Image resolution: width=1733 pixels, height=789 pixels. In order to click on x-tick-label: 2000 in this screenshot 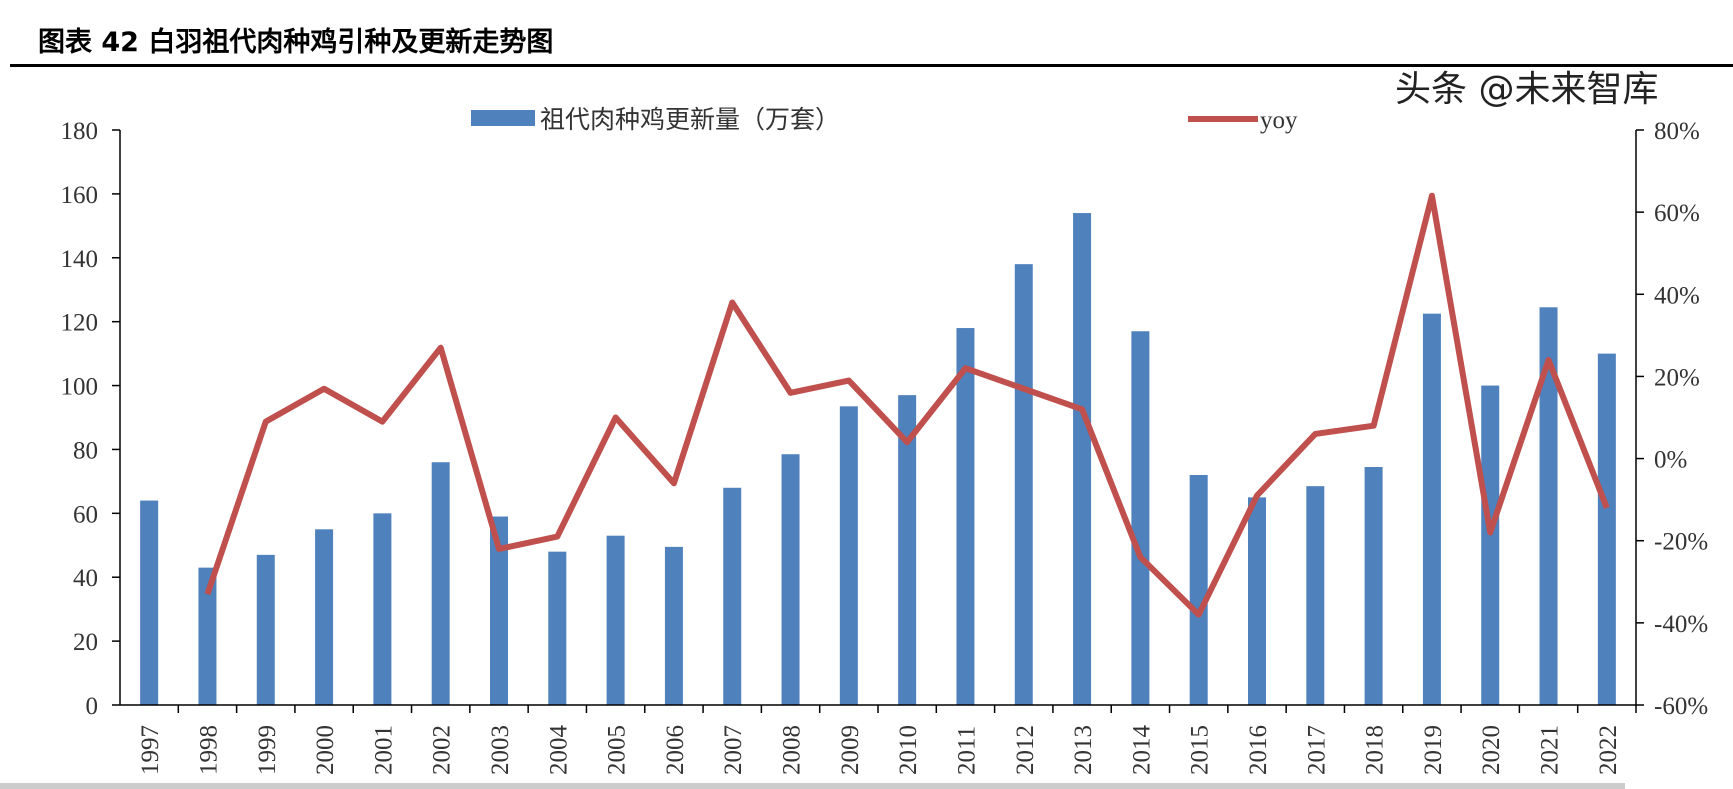, I will do `click(325, 750)`.